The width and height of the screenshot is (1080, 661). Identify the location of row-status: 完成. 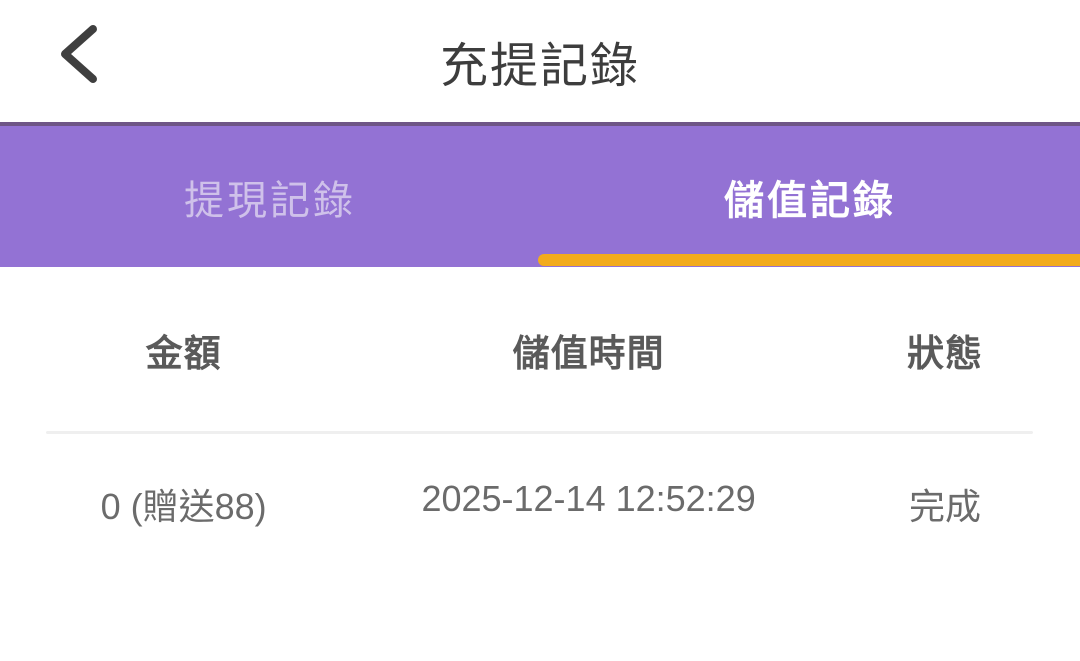
(944, 506).